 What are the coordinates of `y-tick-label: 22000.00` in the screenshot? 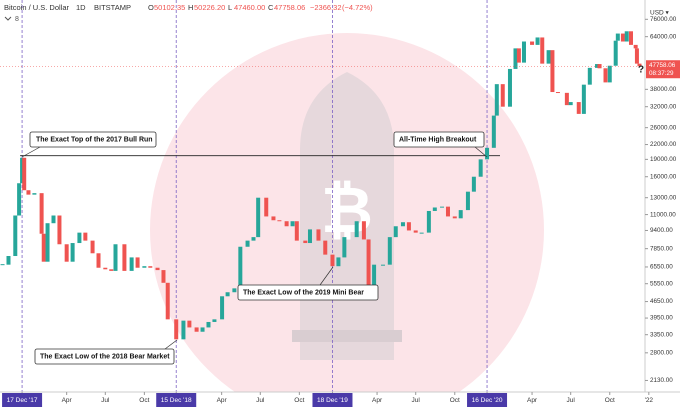 It's located at (663, 144).